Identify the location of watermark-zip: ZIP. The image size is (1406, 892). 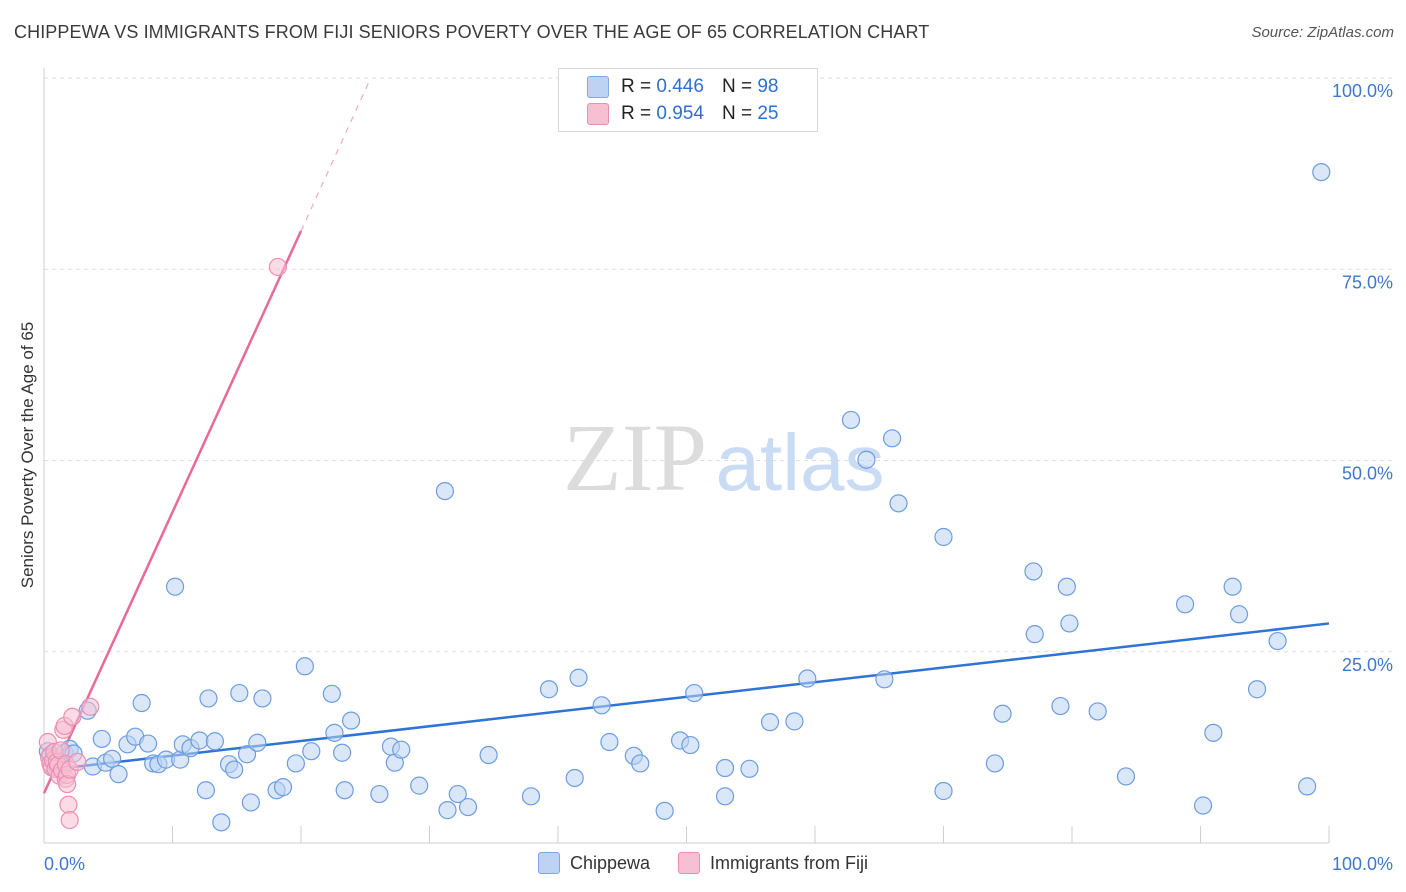
(635, 457).